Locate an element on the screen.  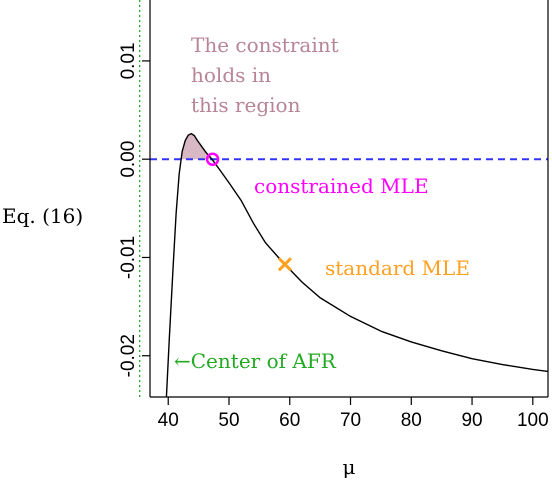
x-tick-label: 100 is located at coordinates (533, 420).